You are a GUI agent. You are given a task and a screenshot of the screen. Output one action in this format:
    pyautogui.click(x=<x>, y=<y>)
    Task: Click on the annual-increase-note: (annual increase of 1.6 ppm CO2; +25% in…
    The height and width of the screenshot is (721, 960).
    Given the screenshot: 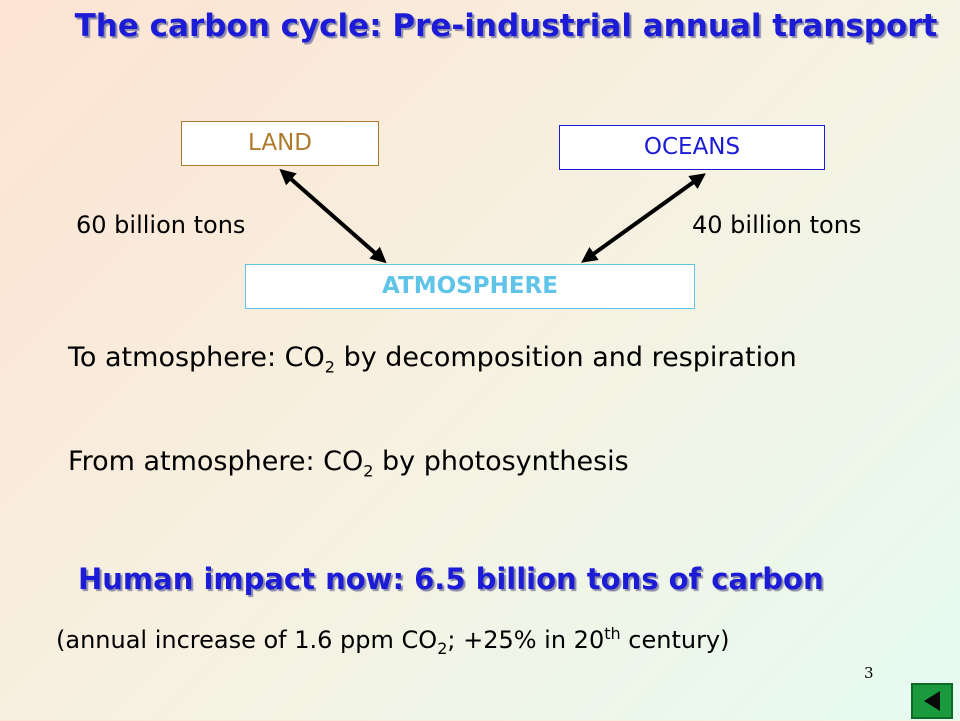 What is the action you would take?
    pyautogui.click(x=393, y=641)
    